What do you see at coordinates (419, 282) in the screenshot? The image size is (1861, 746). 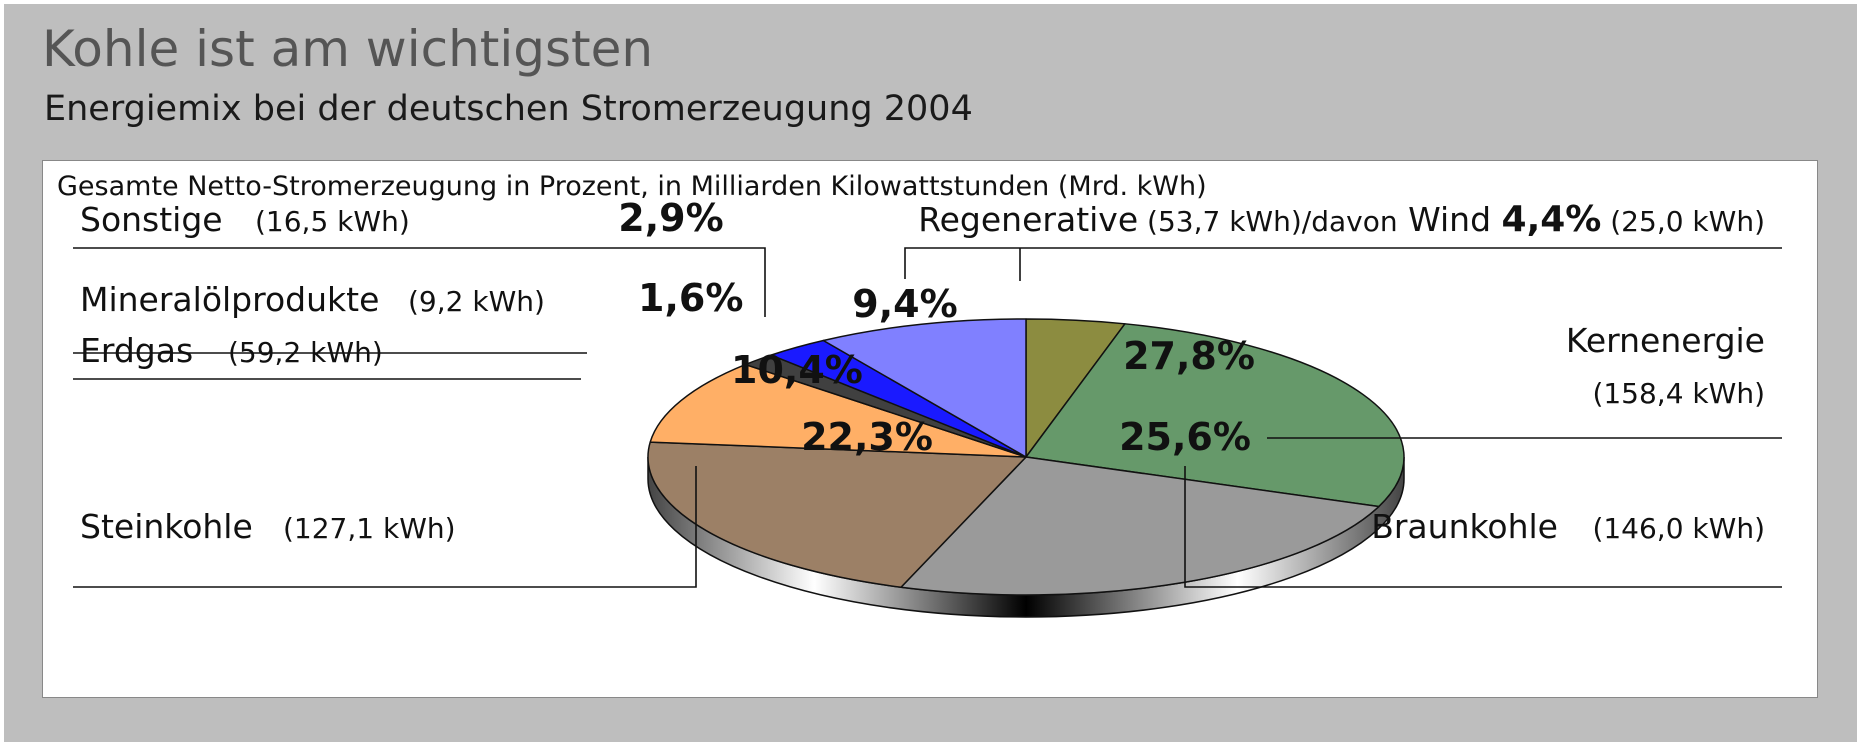 I see `leader-sonstige` at bounding box center [419, 282].